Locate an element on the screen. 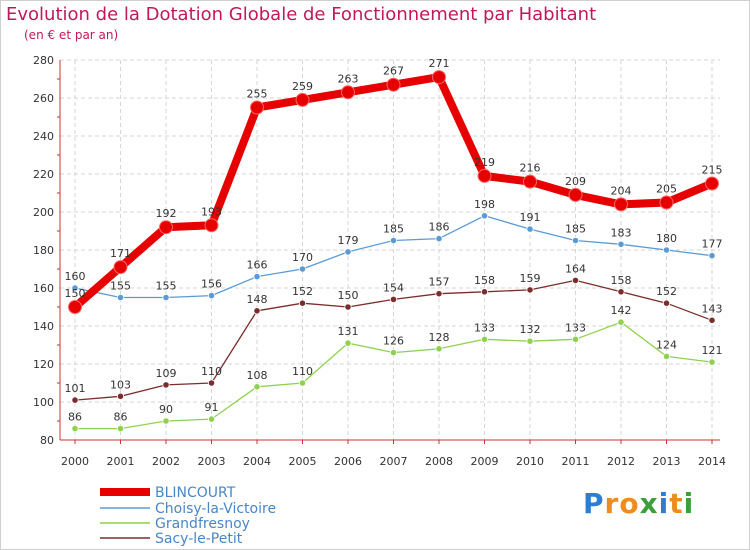 Image resolution: width=750 pixels, height=550 pixels. data-label-choisy-la-victoire: 166 is located at coordinates (257, 265).